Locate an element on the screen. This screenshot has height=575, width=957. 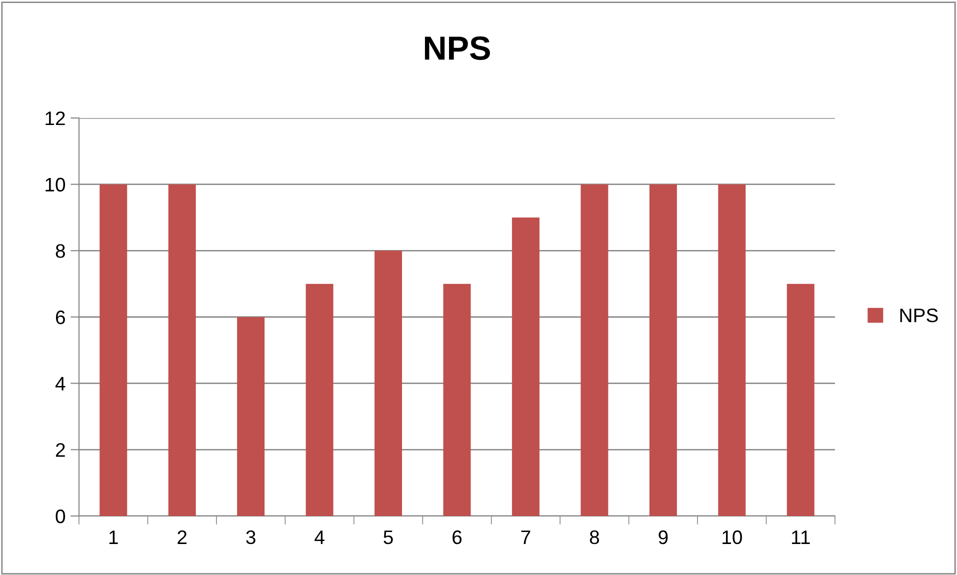
x-tick-label: 9 is located at coordinates (663, 537).